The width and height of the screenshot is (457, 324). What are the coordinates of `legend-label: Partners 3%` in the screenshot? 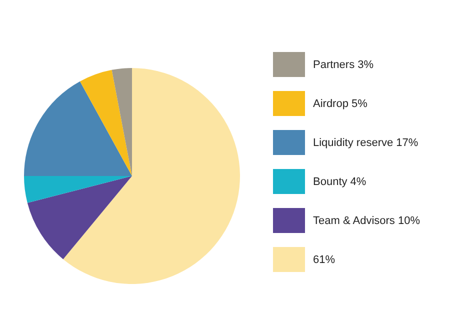 It's located at (343, 64).